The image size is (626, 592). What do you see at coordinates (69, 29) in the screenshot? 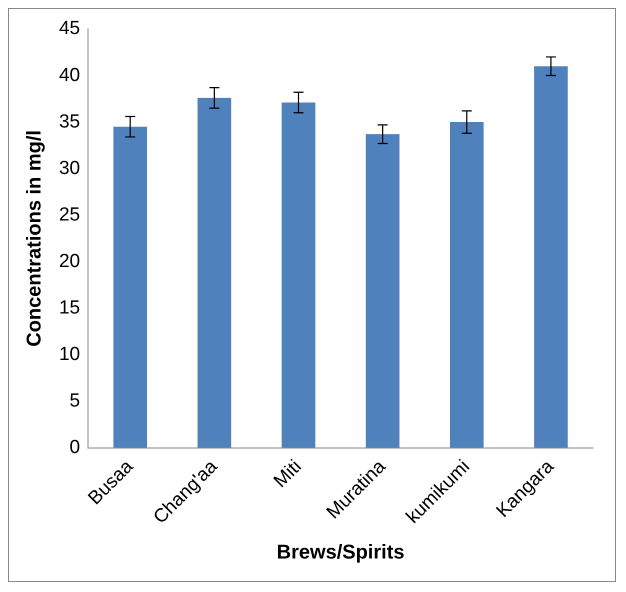
I see `y-tick-label: 45` at bounding box center [69, 29].